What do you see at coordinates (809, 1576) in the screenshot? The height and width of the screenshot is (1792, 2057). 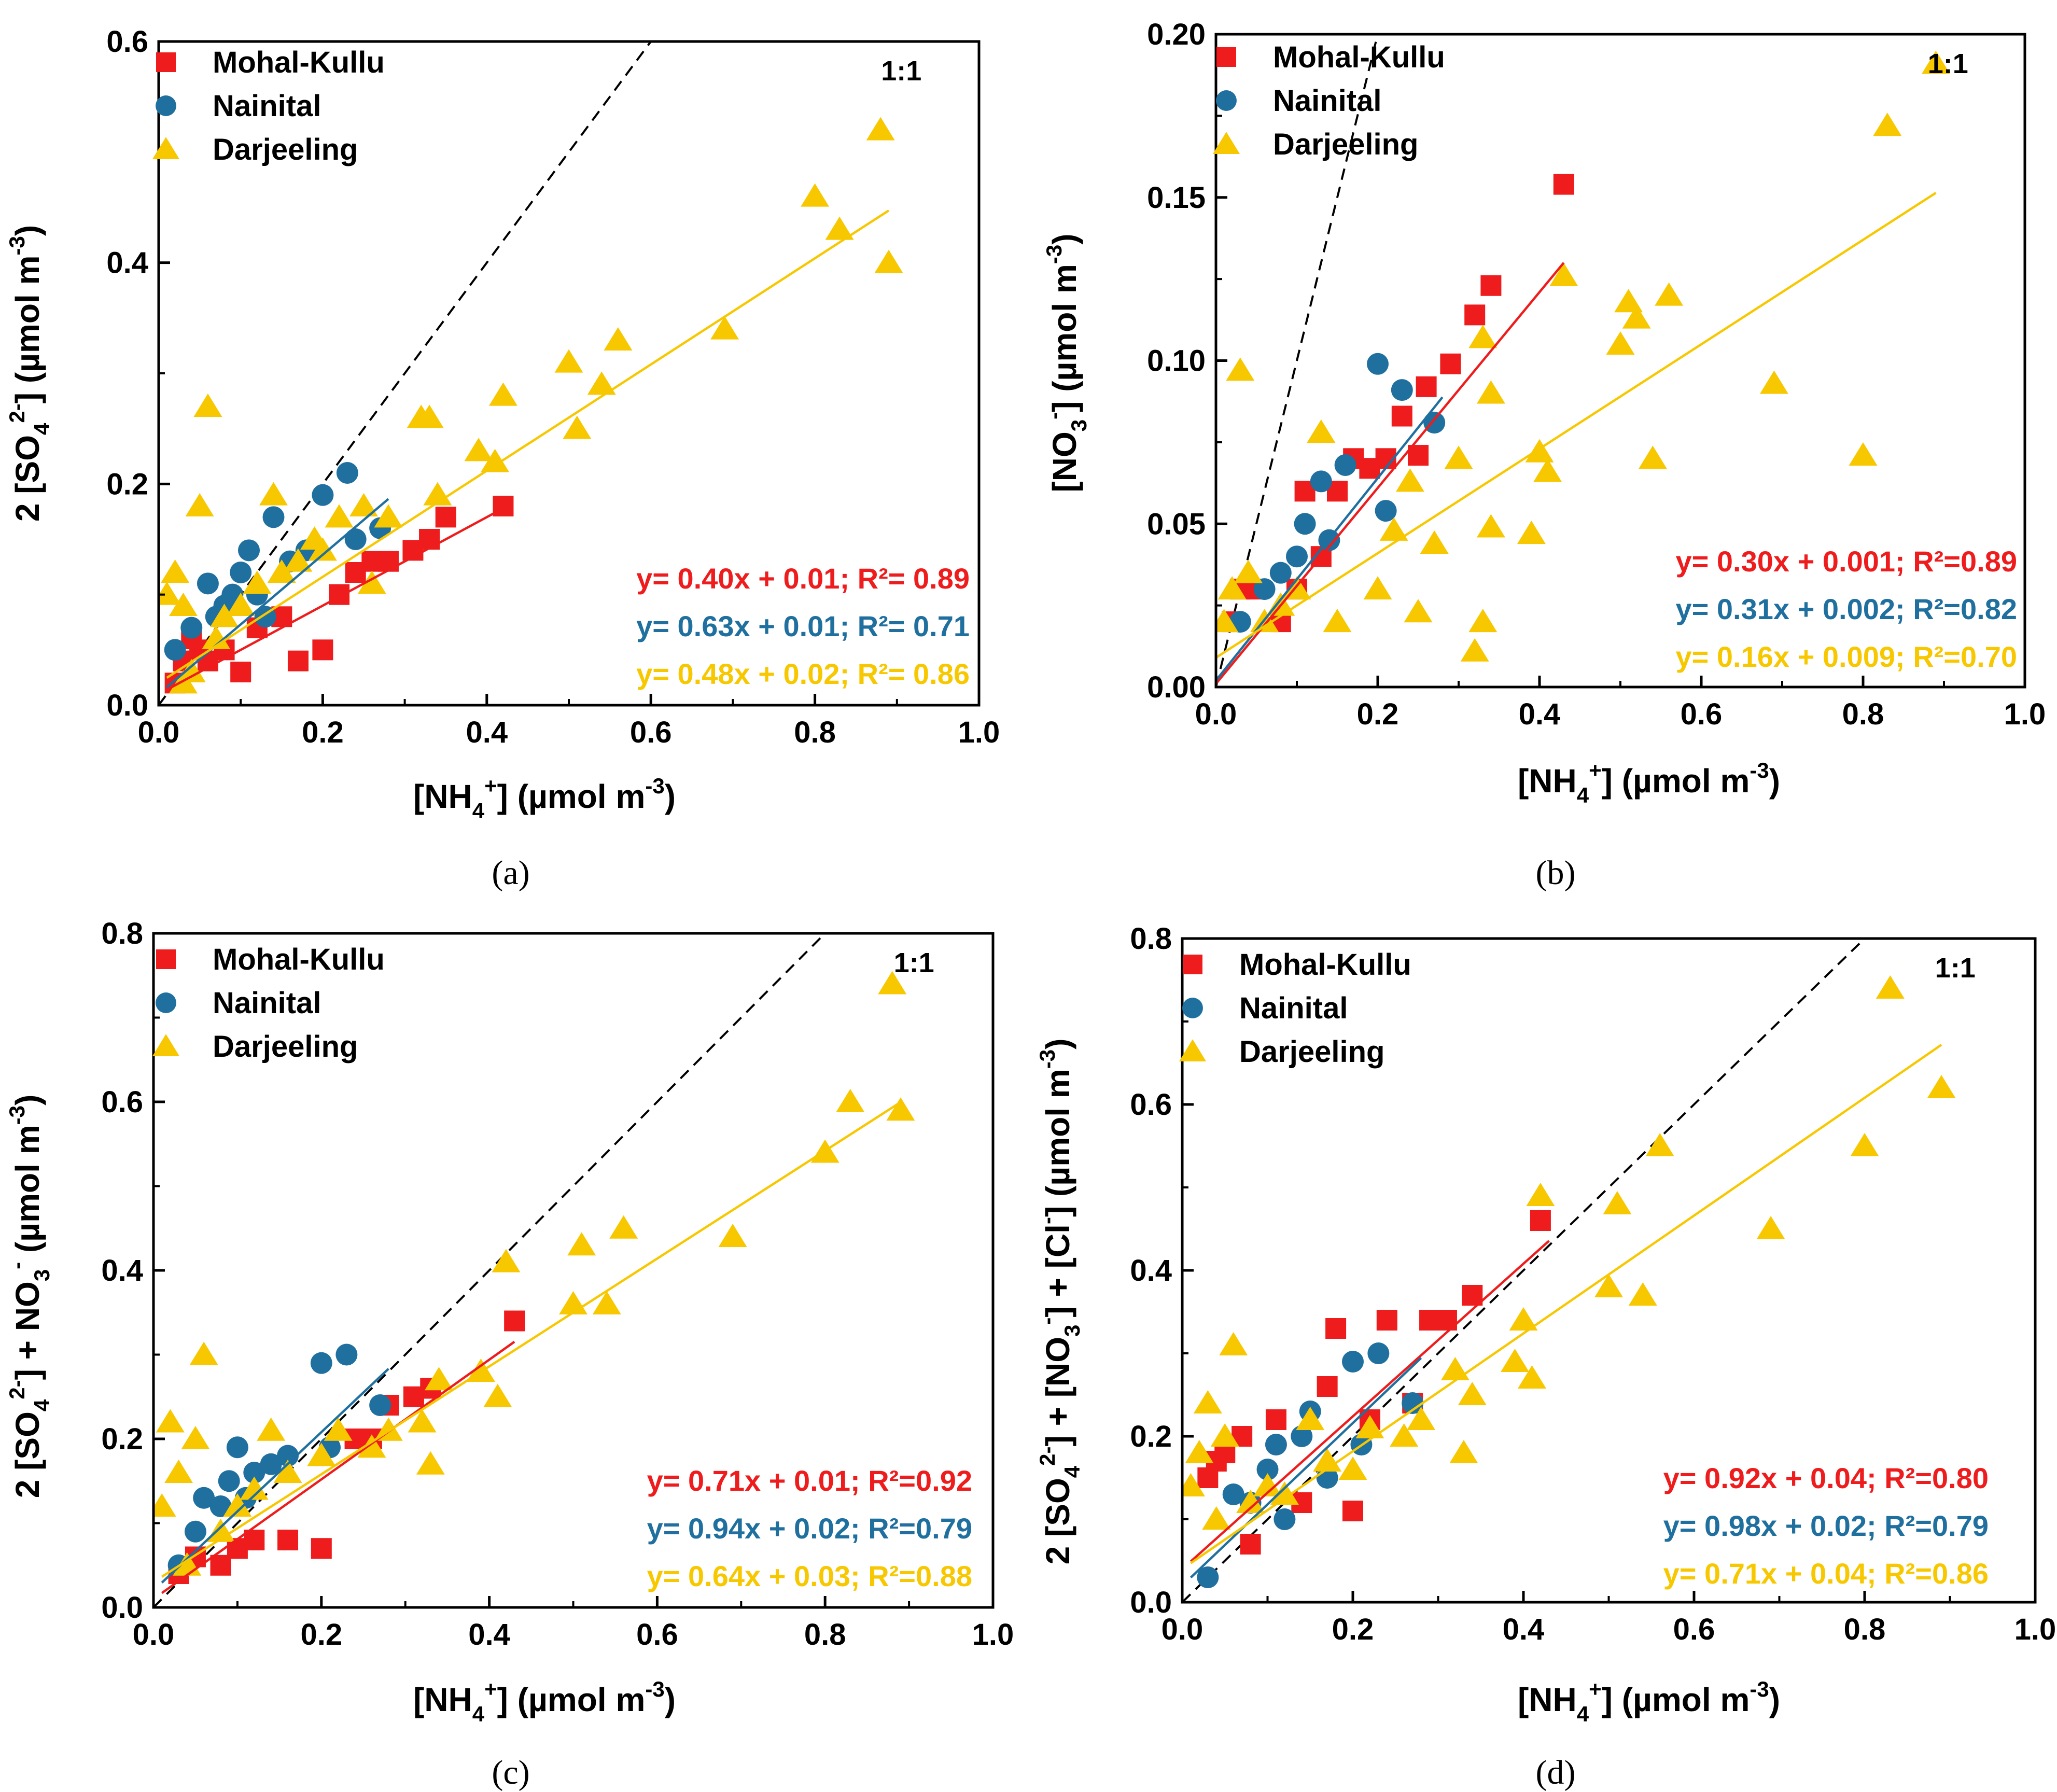 I see `regression-equation: y= 0.64x + 0.03; R²=0.88` at bounding box center [809, 1576].